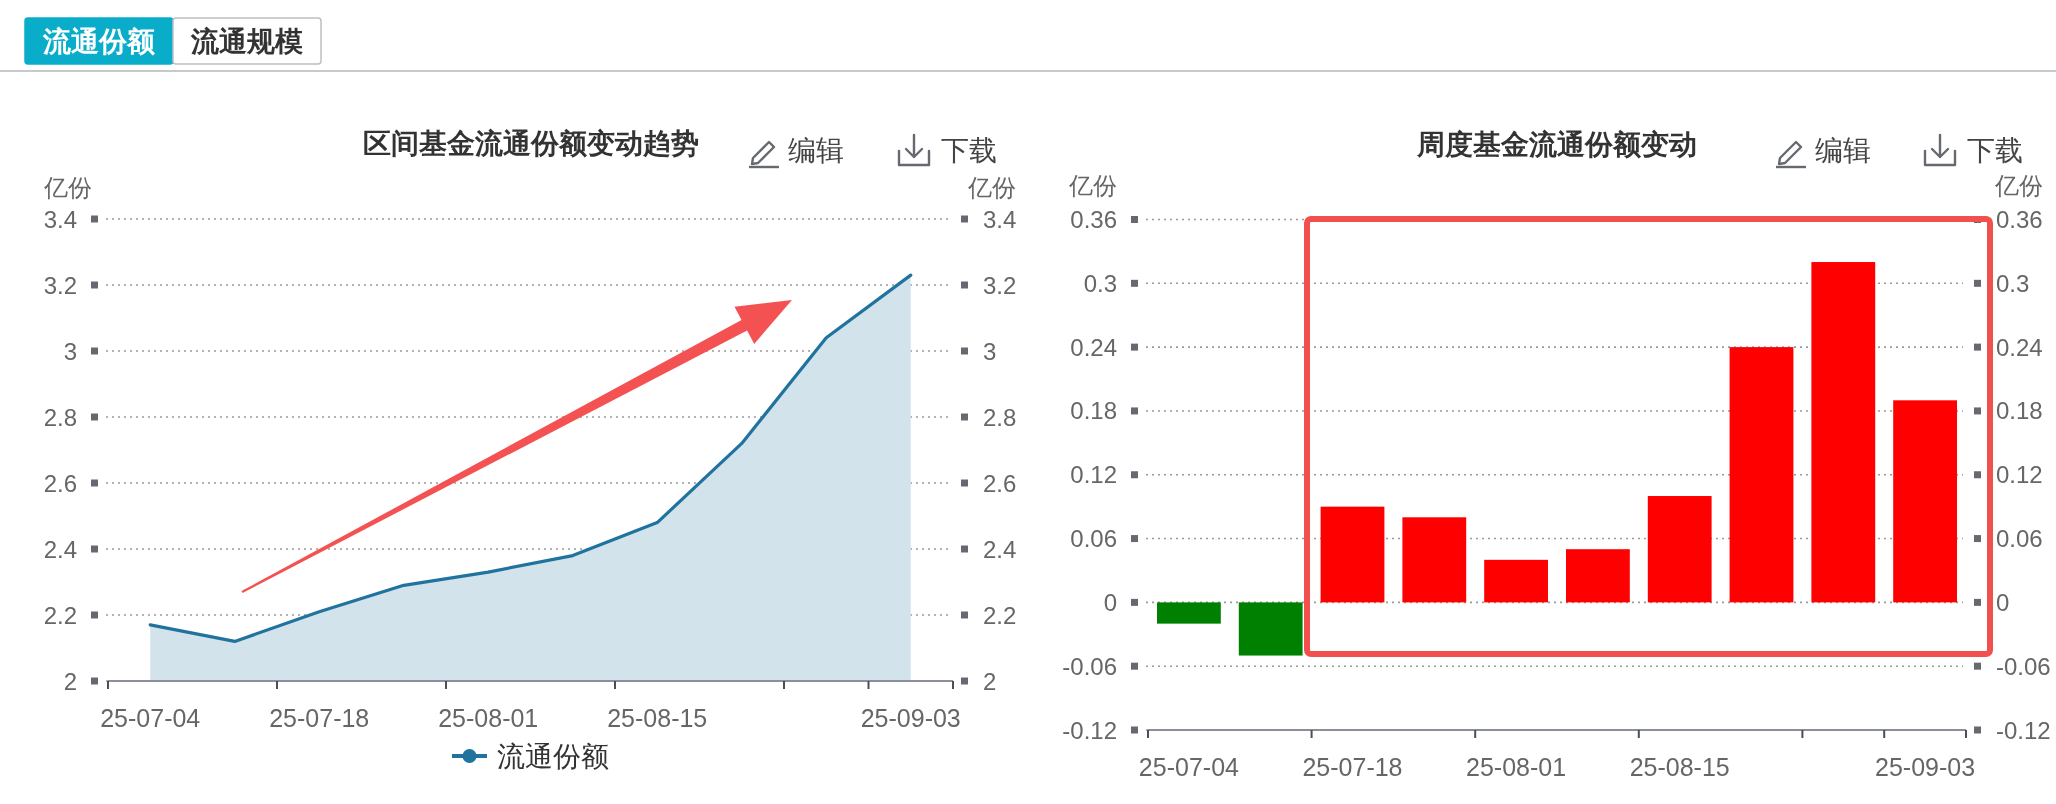  I want to click on chart-title: 区间基金流通份额变动趋势, so click(530, 143).